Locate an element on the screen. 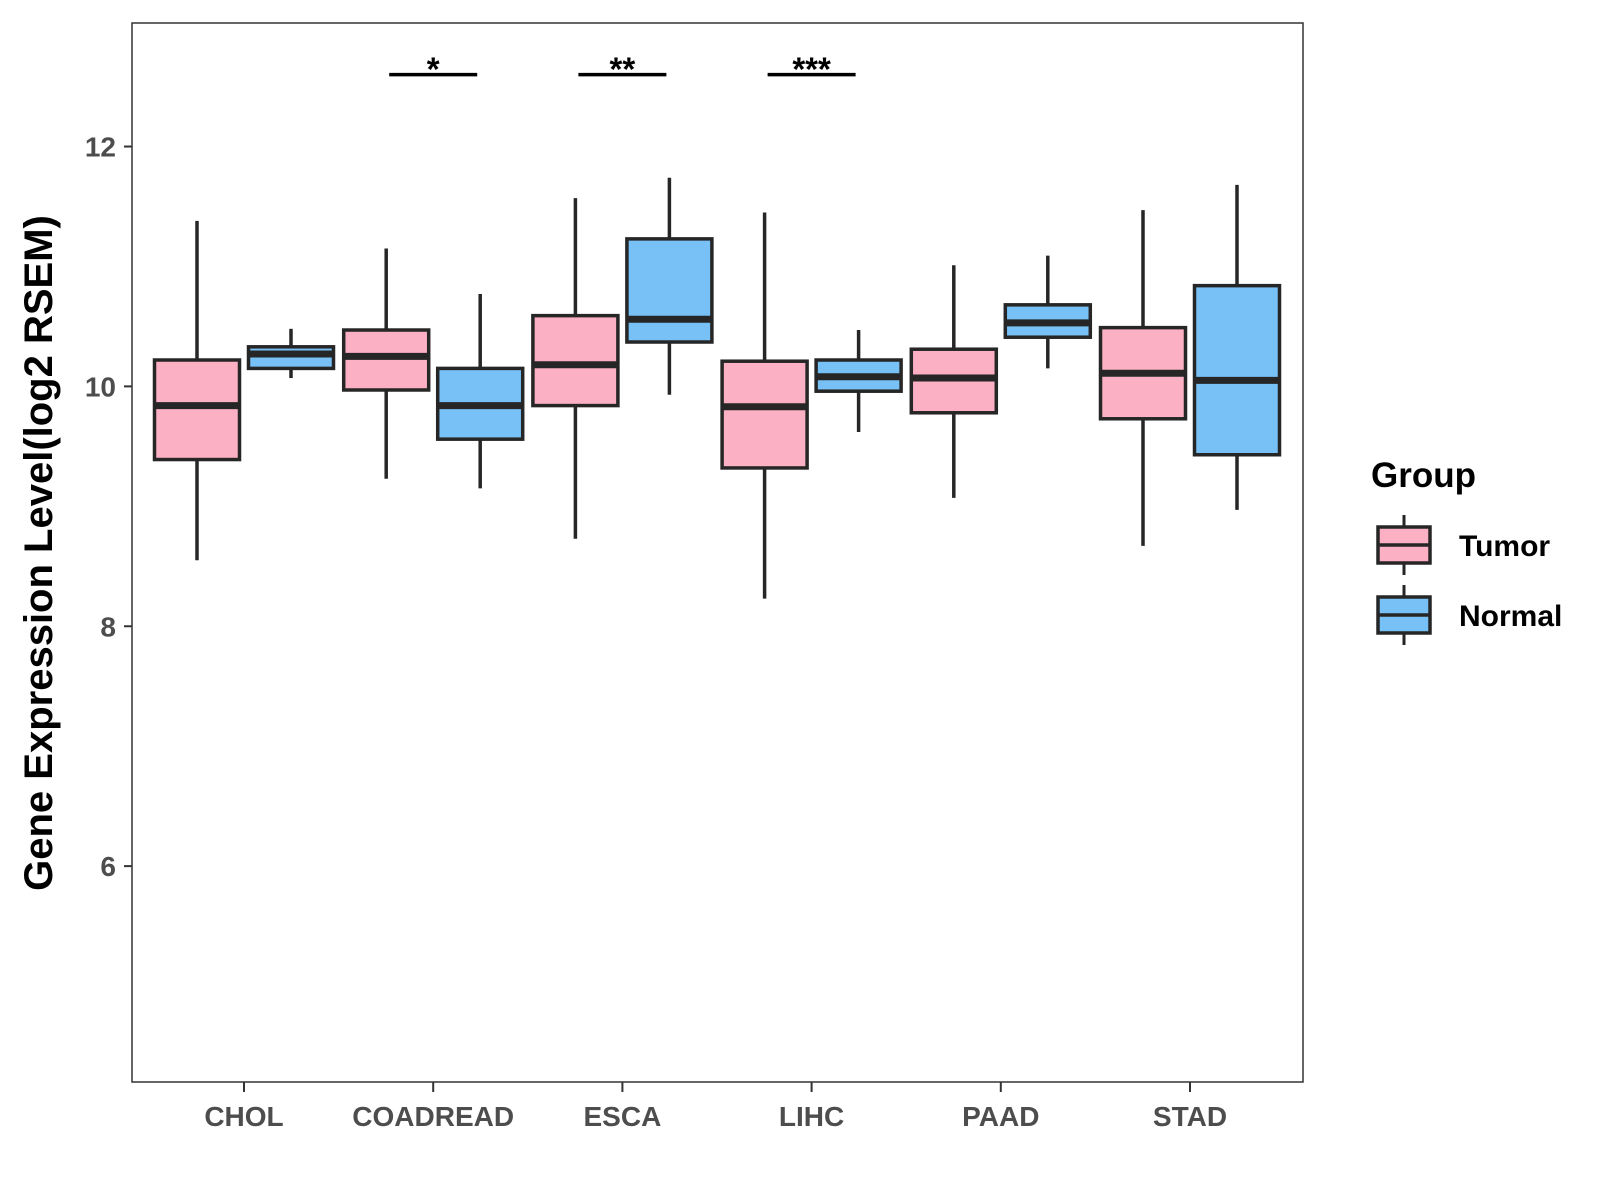  legend-label: Normal is located at coordinates (1510, 616).